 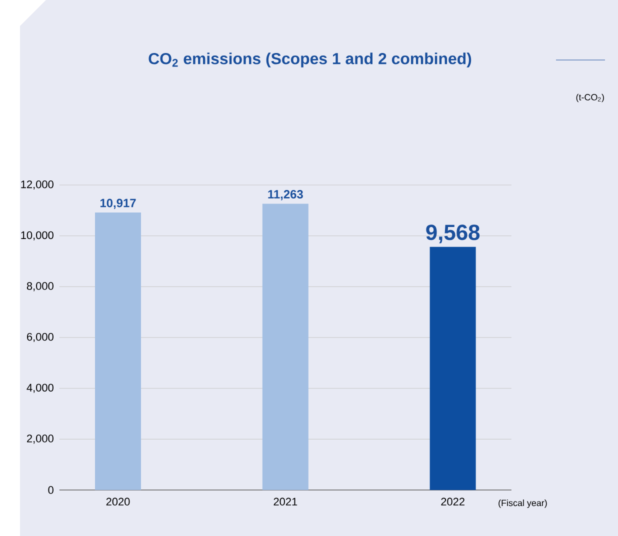 I want to click on data-label: 11,263, so click(x=285, y=195).